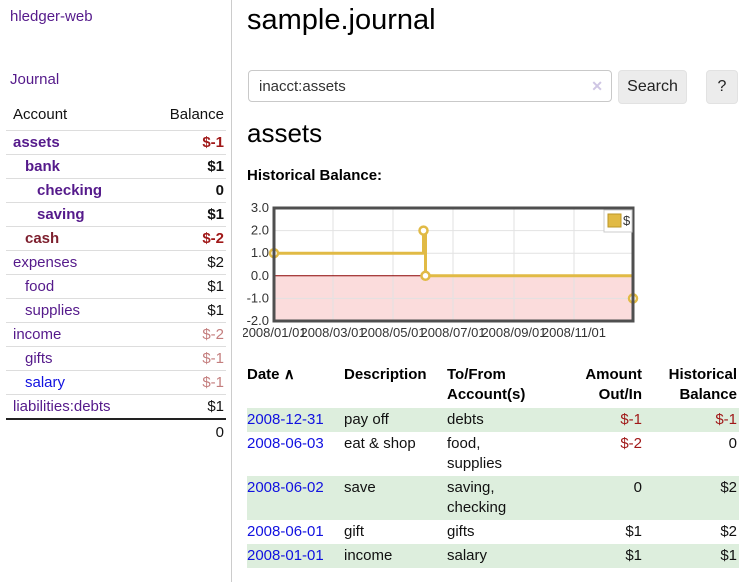 The height and width of the screenshot is (582, 742). Describe the element at coordinates (637, 487) in the screenshot. I see `register-cell-amount: 0` at that location.